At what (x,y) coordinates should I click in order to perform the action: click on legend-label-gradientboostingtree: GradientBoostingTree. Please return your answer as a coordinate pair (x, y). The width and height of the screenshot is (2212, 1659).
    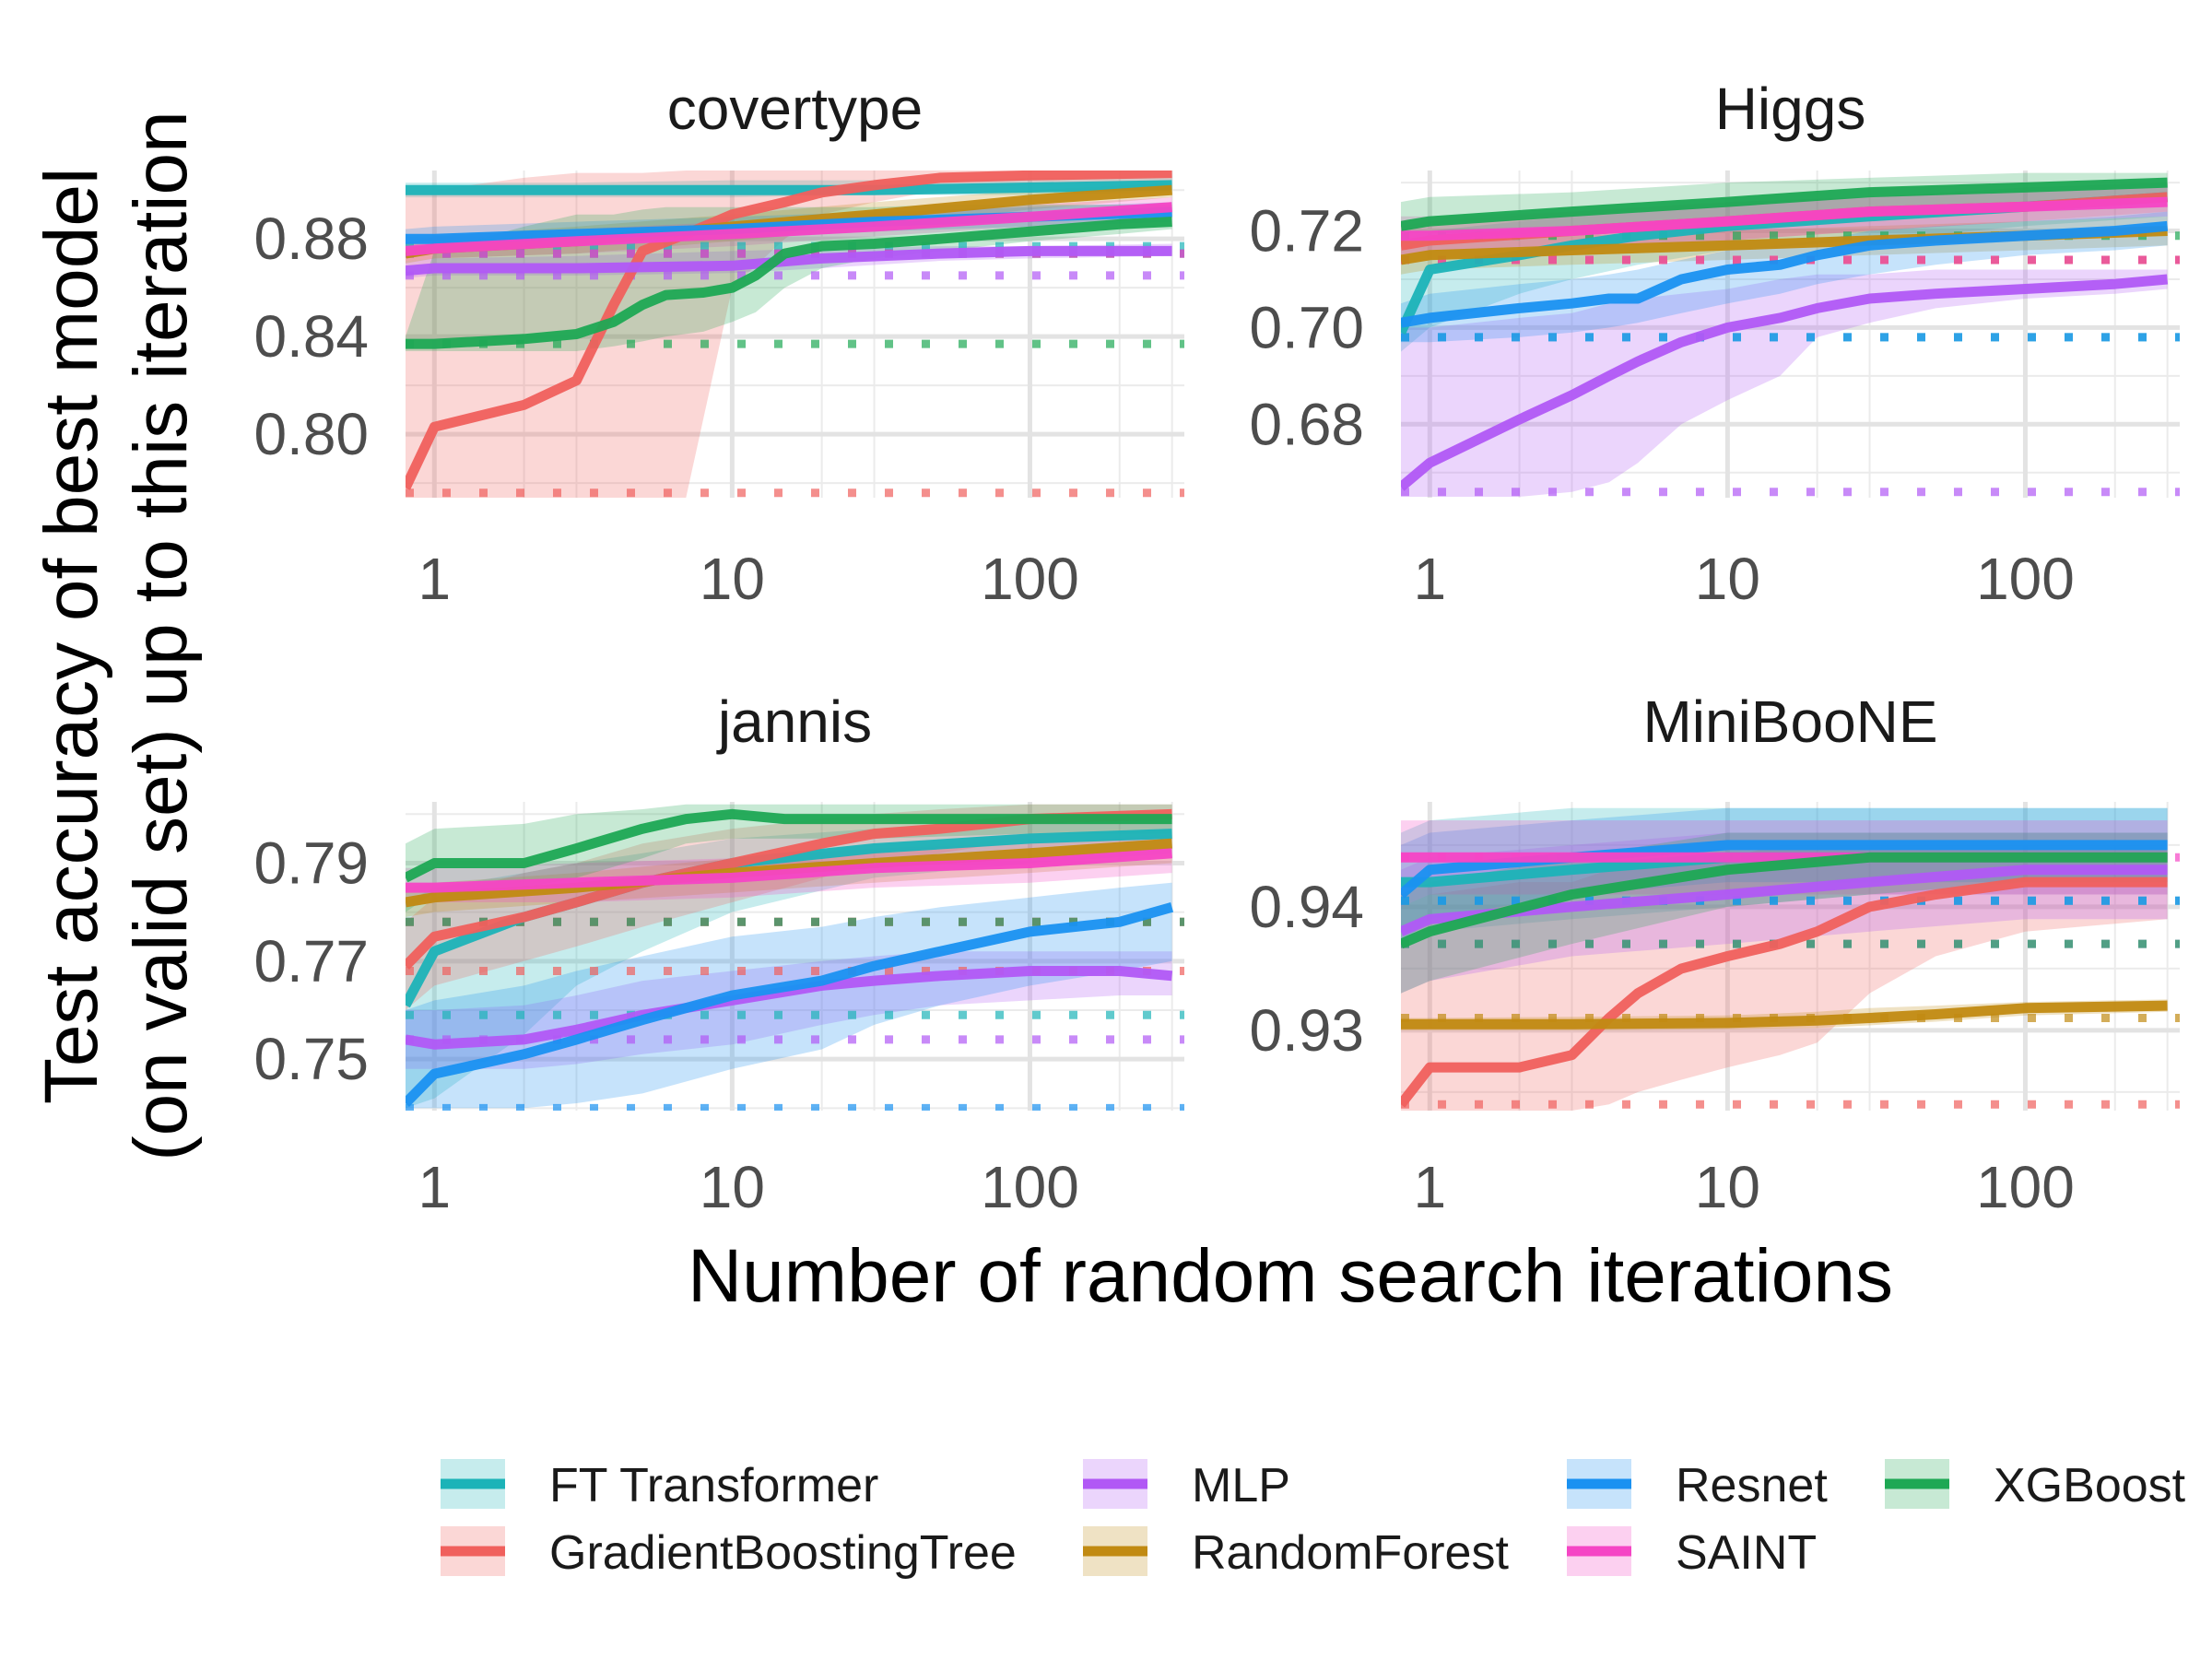
    Looking at the image, I should click on (783, 1553).